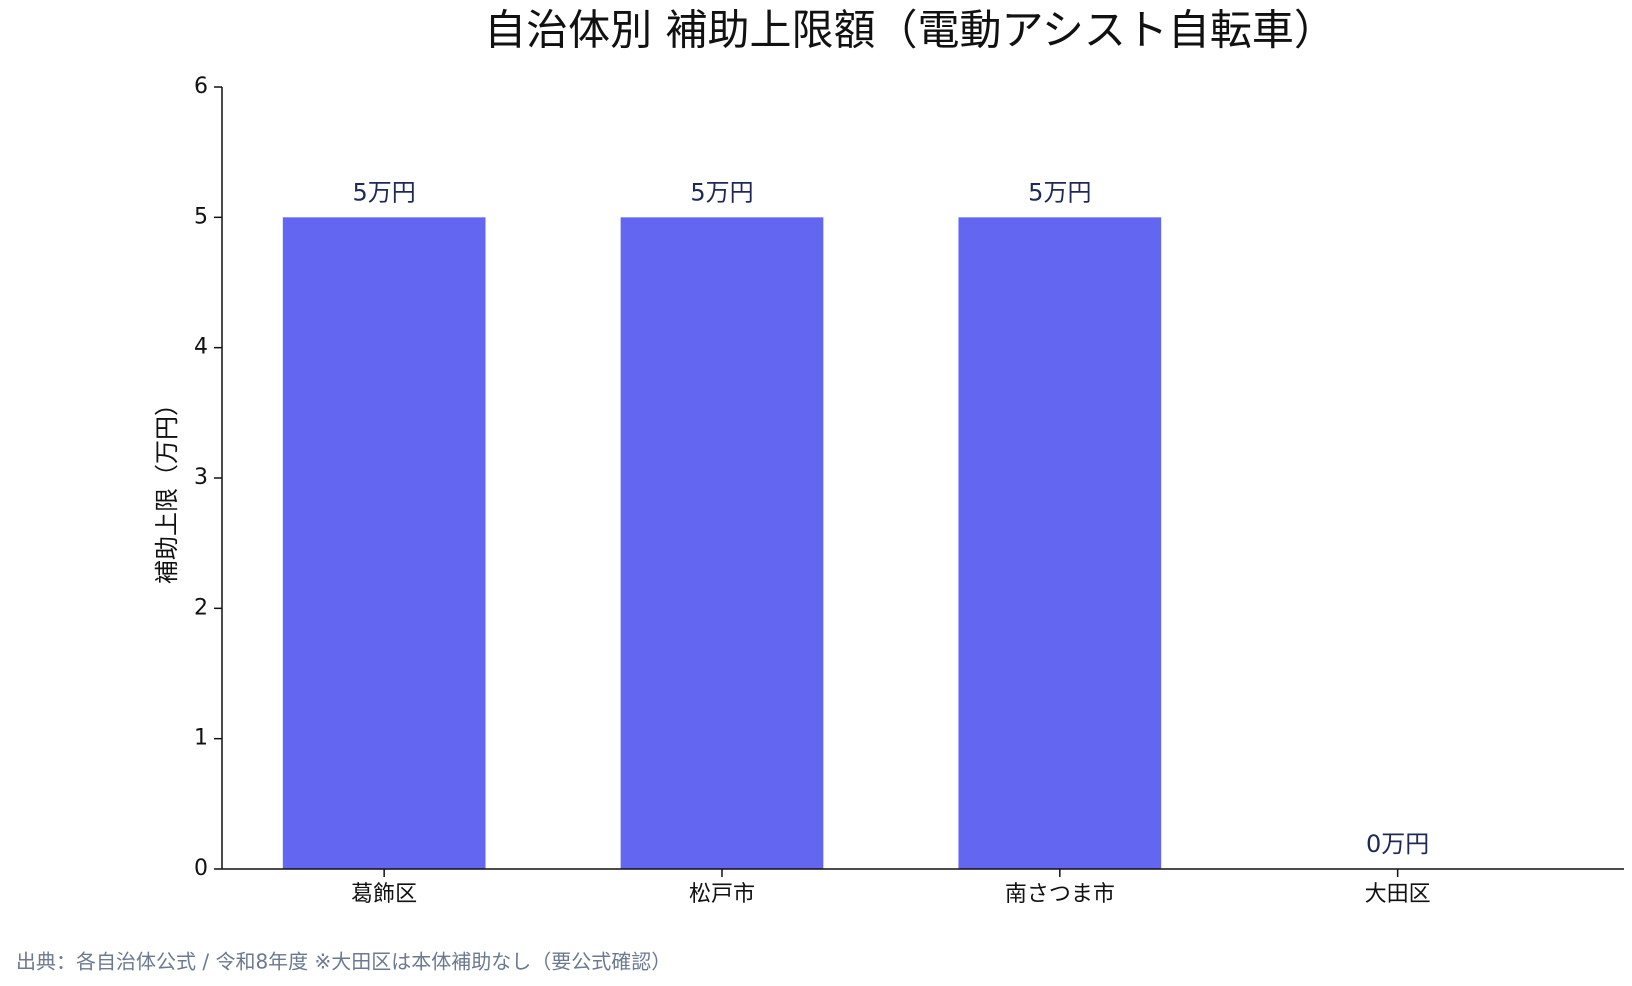  What do you see at coordinates (201, 86) in the screenshot?
I see `y-tick-label: 6` at bounding box center [201, 86].